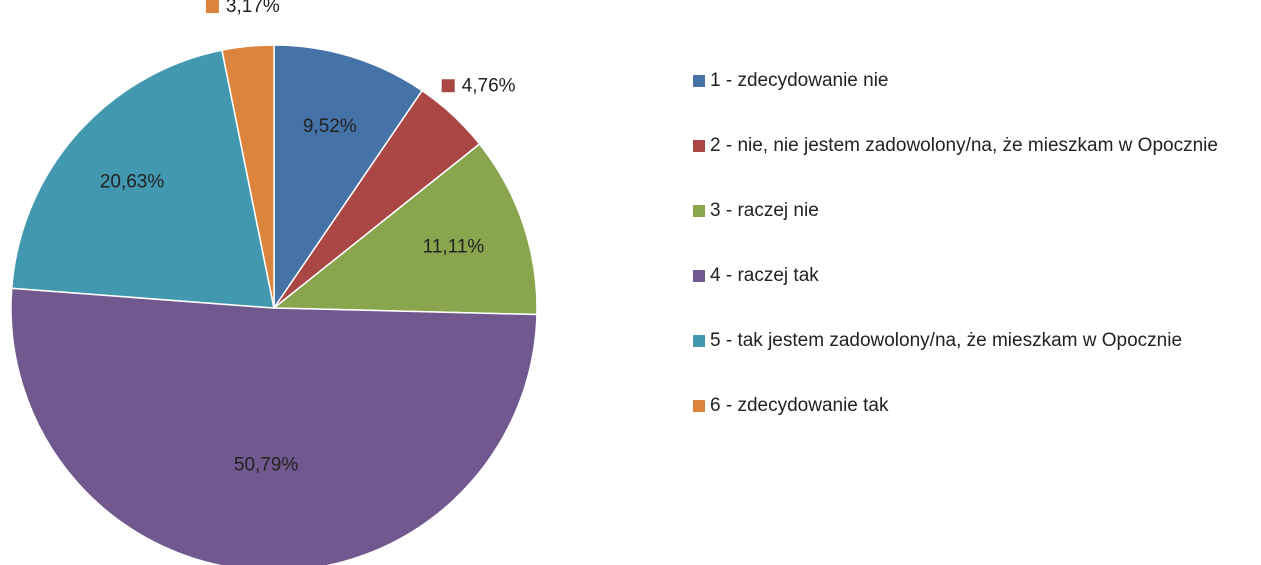 The image size is (1261, 565). Describe the element at coordinates (973, 294) in the screenshot. I see `legend-entry: 4 - raczej tak` at that location.